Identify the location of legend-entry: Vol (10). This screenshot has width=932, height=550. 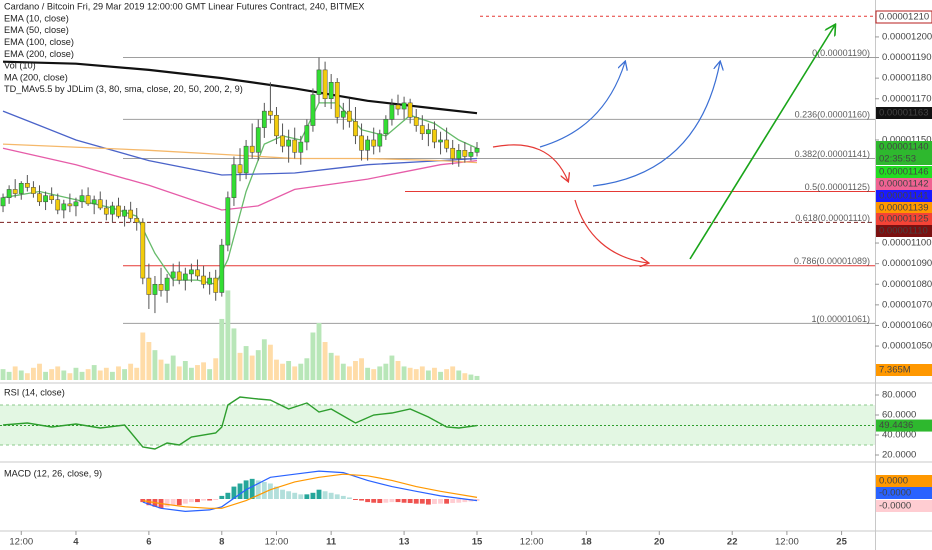
(20, 66).